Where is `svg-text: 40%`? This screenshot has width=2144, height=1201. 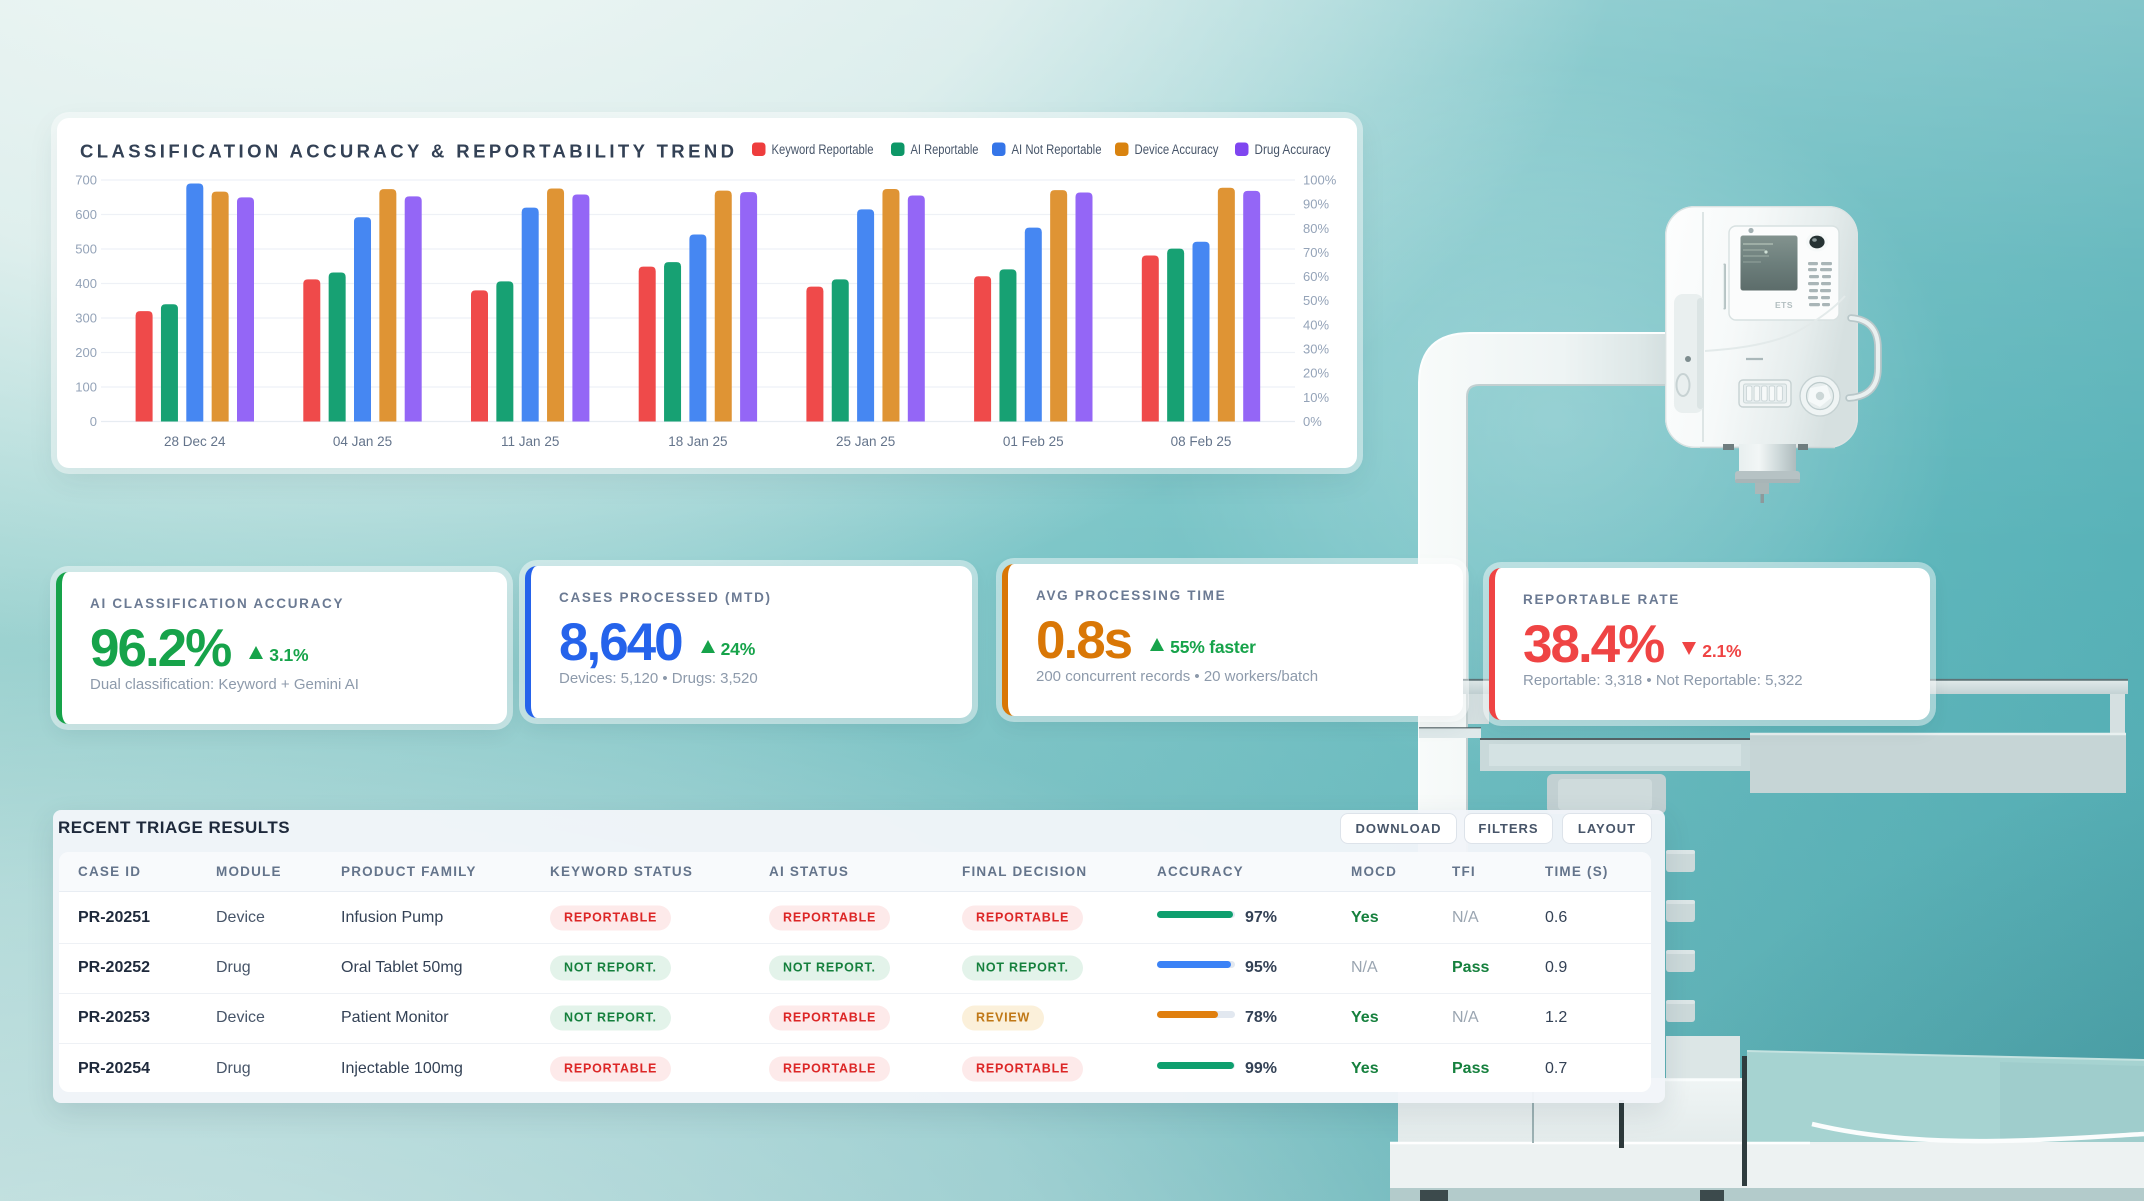
svg-text: 40% is located at coordinates (1316, 324).